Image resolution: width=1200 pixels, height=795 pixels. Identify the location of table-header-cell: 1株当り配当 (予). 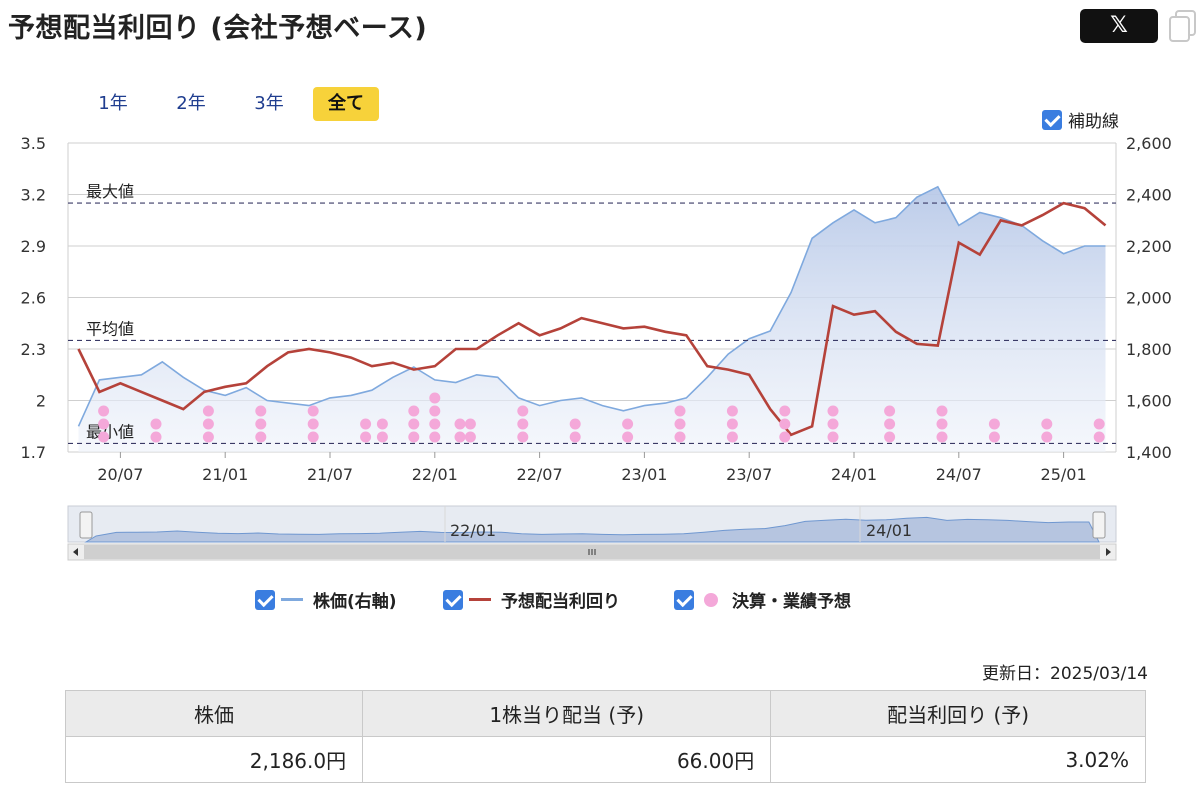
(567, 713).